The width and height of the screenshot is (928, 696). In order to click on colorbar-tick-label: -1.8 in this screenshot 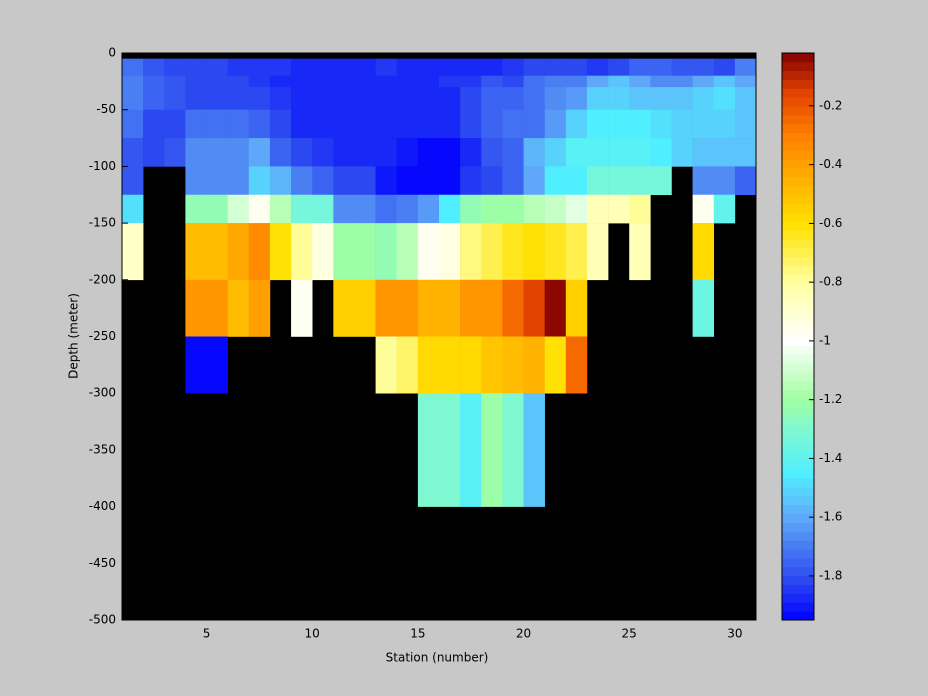, I will do `click(830, 575)`.